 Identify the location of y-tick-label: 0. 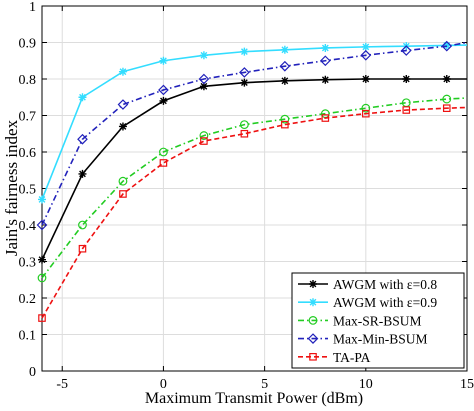
(32, 372).